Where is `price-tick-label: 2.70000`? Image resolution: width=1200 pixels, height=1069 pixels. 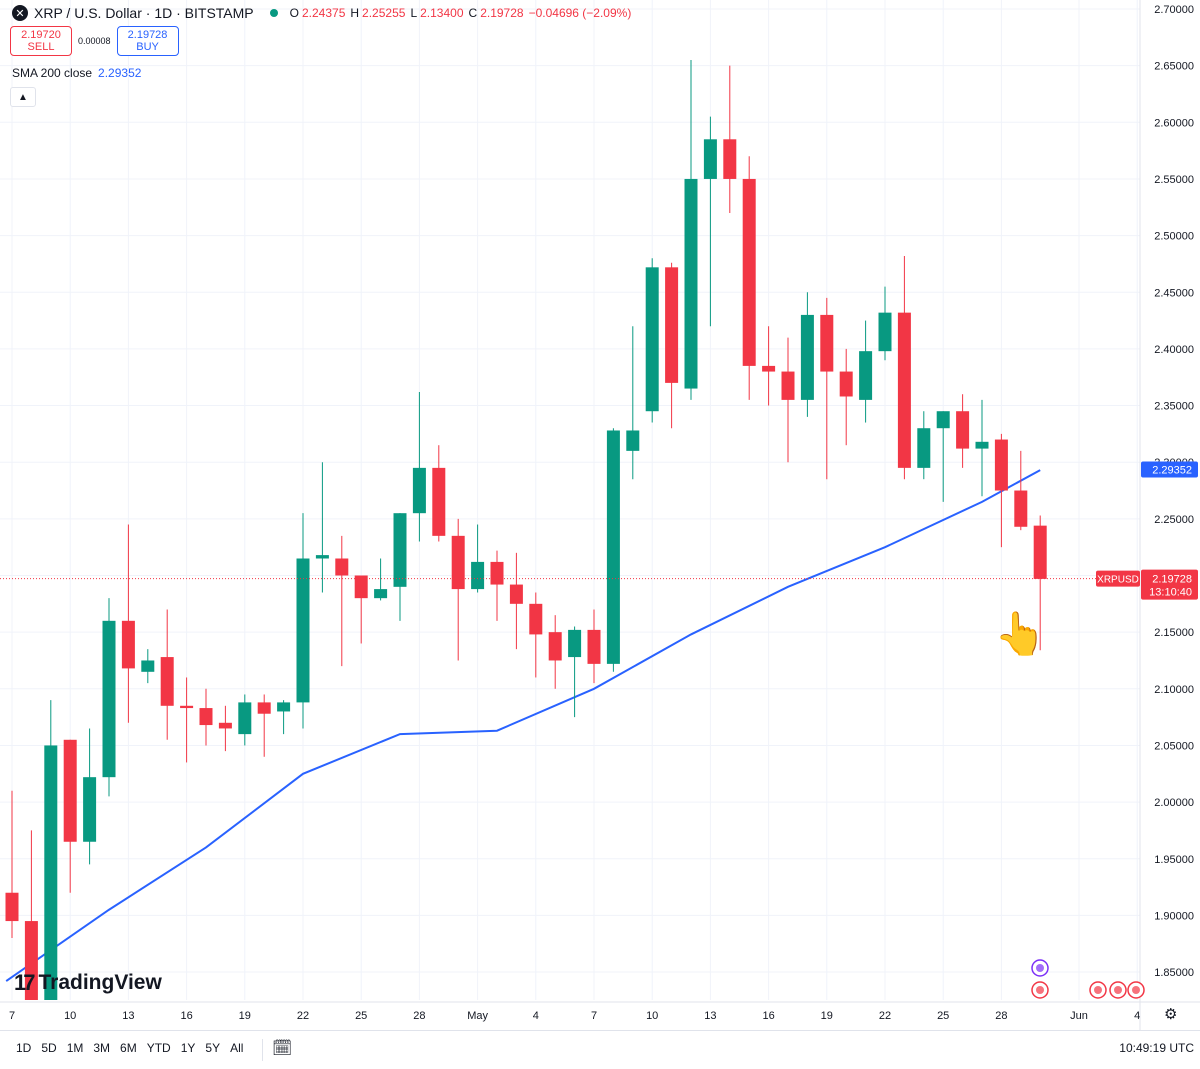
price-tick-label: 2.70000 is located at coordinates (1174, 10).